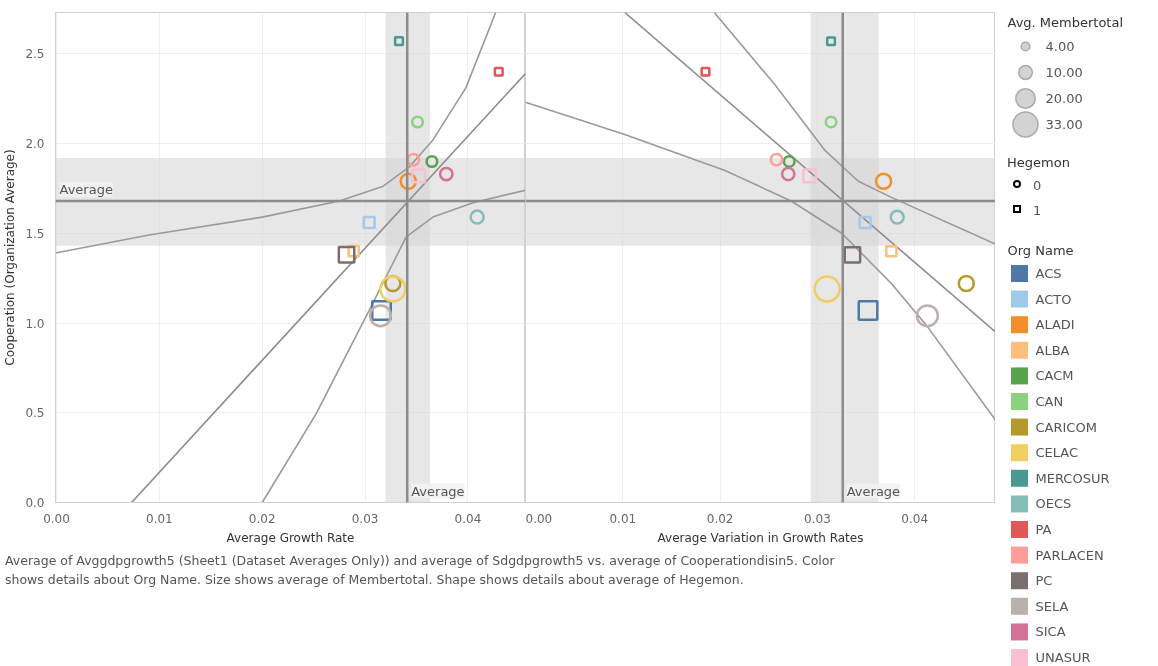 This screenshot has width=1158, height=666. I want to click on legend-title: Org Name, so click(1040, 250).